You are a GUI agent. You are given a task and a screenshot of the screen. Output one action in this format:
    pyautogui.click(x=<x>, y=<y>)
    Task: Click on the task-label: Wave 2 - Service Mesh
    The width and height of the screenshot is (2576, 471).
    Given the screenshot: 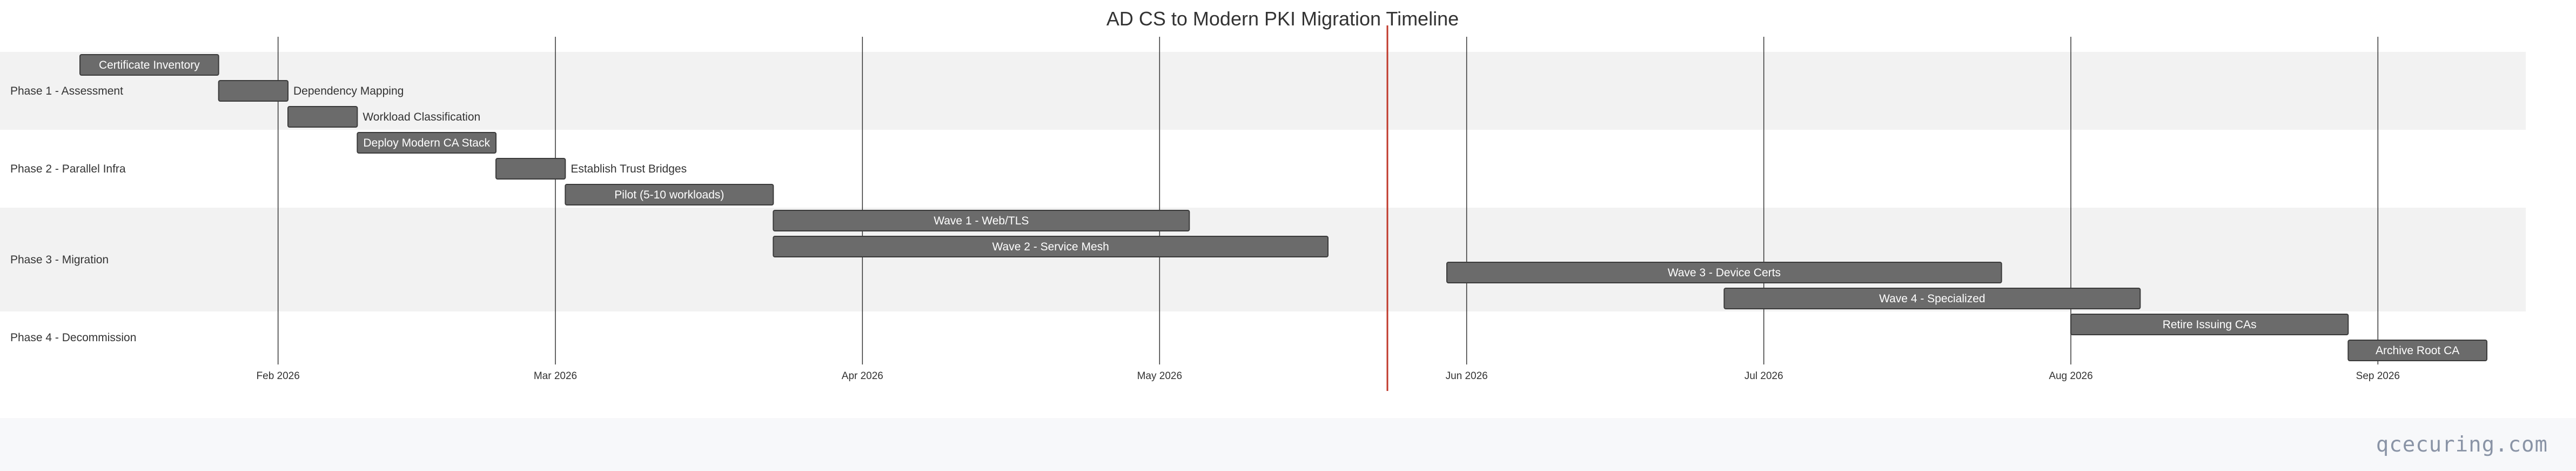 What is the action you would take?
    pyautogui.click(x=1050, y=247)
    